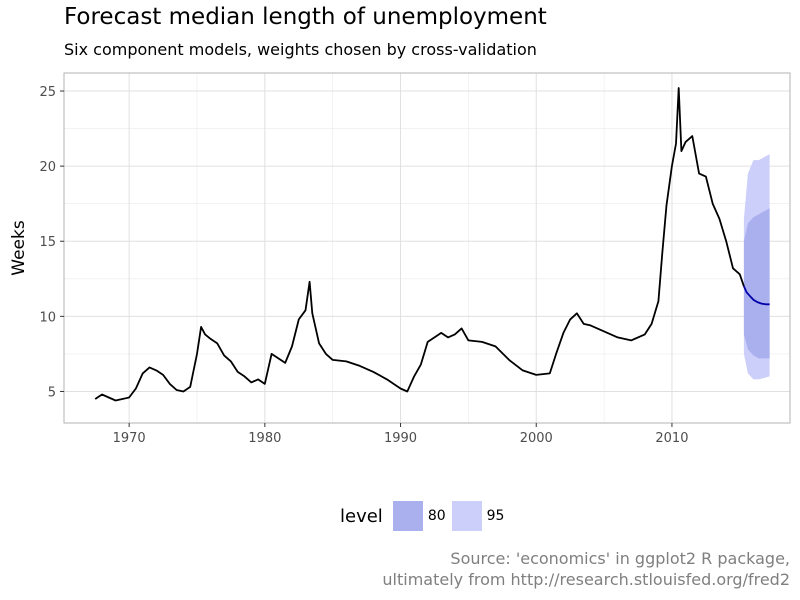  I want to click on y-axis-title: Weeks, so click(19, 248).